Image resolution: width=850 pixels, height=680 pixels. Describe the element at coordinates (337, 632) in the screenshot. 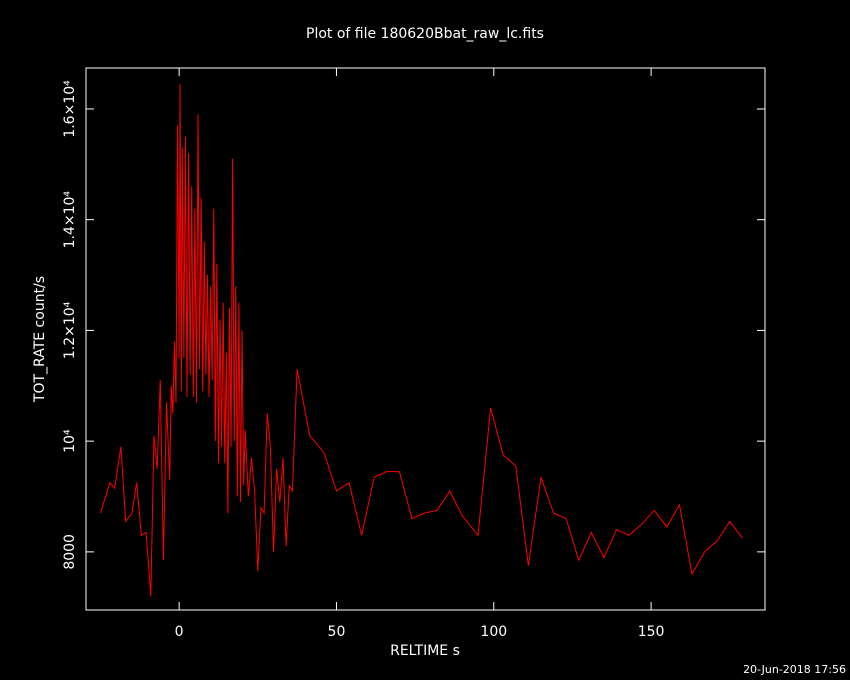

I see `x-tick-label: 50` at that location.